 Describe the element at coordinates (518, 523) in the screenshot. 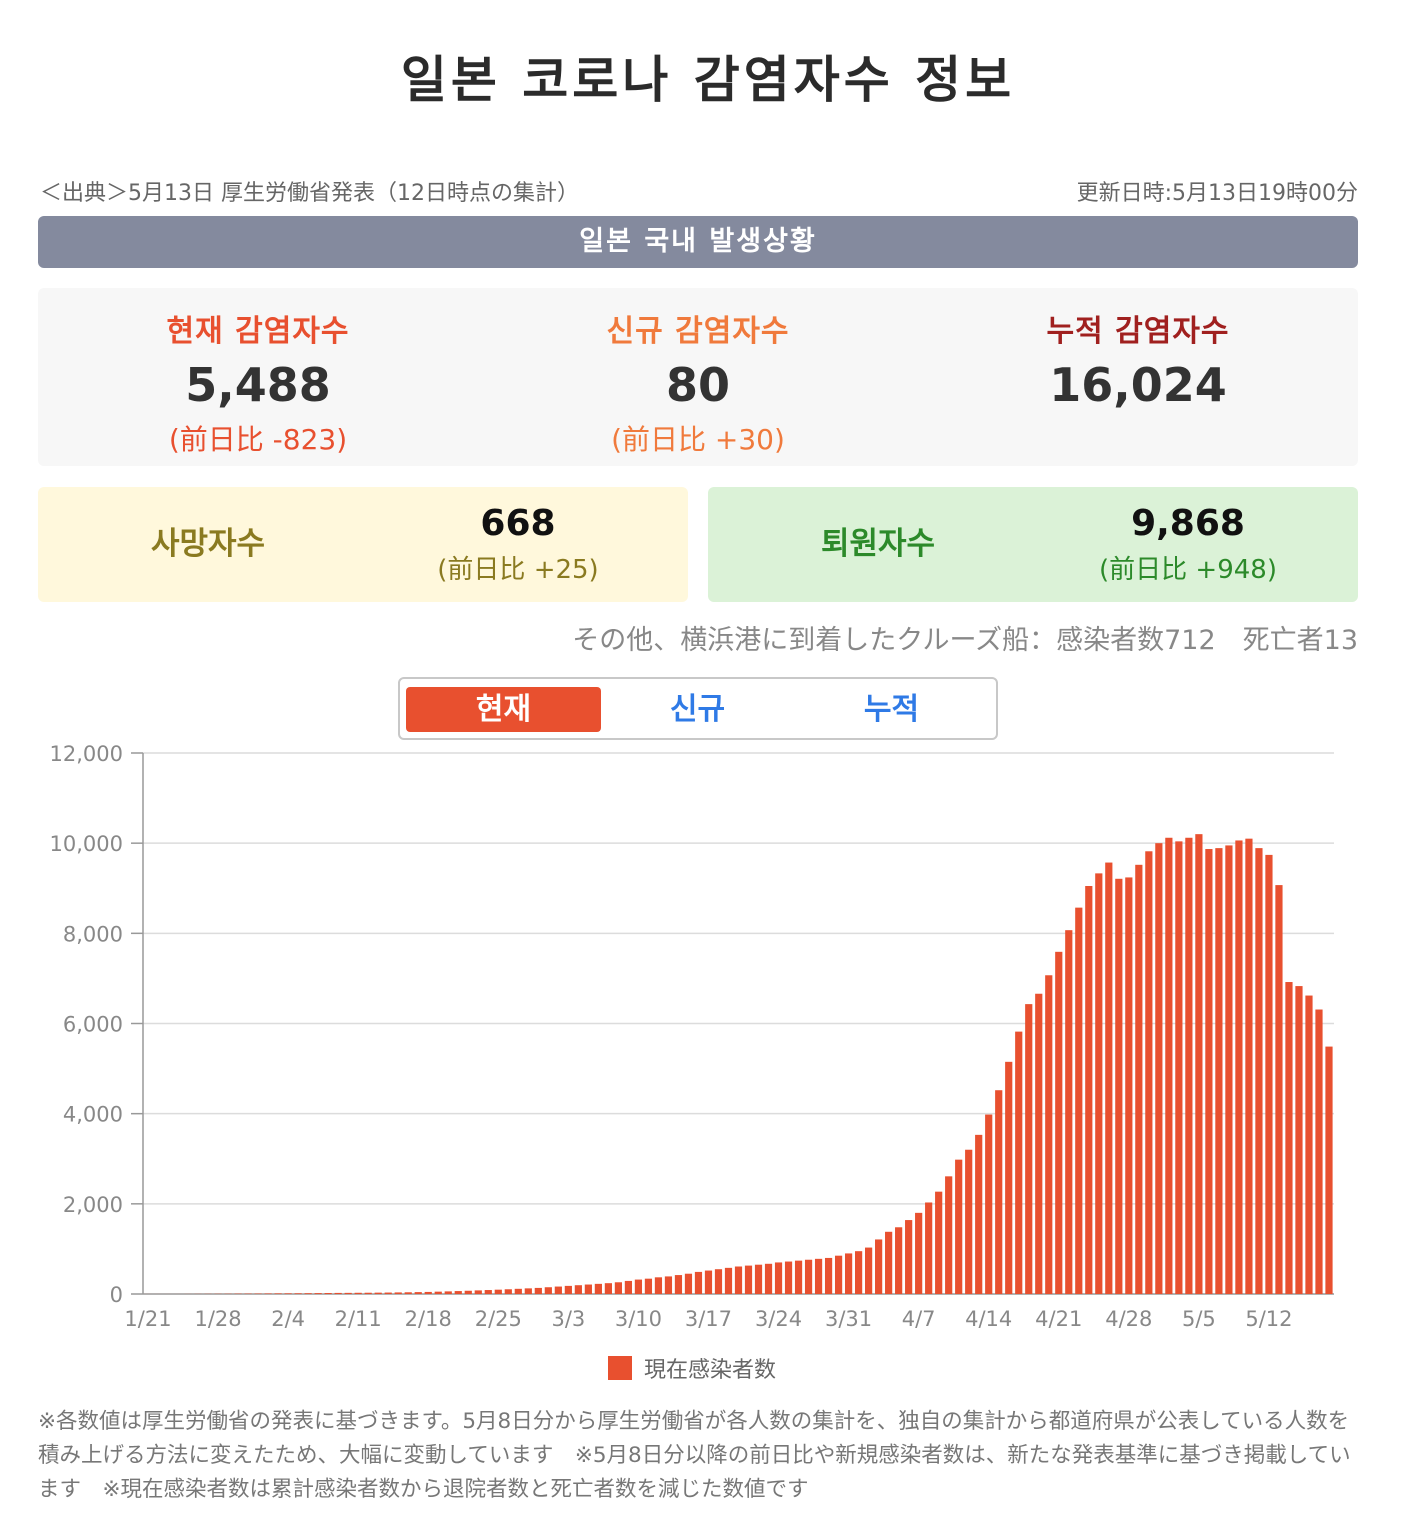

I see `deaths-value: 668` at that location.